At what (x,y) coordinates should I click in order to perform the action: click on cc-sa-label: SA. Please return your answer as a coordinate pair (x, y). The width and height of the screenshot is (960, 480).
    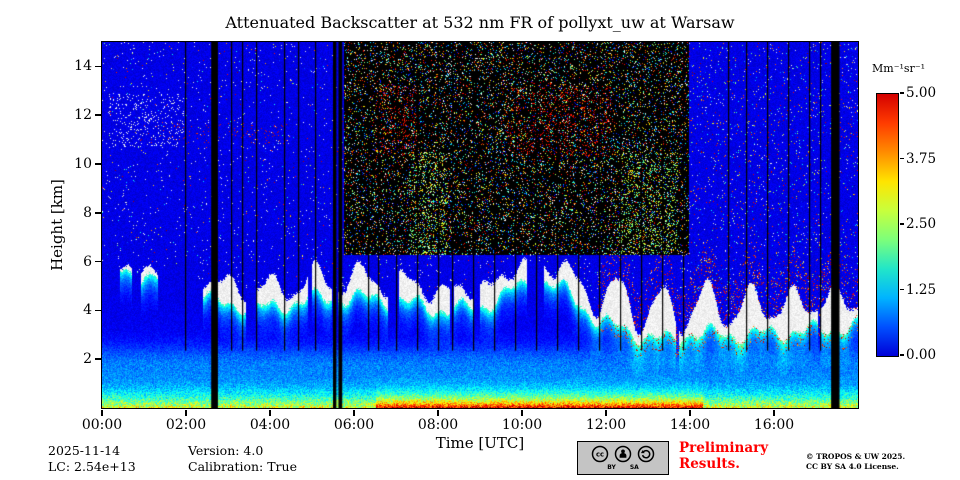
    Looking at the image, I should click on (634, 467).